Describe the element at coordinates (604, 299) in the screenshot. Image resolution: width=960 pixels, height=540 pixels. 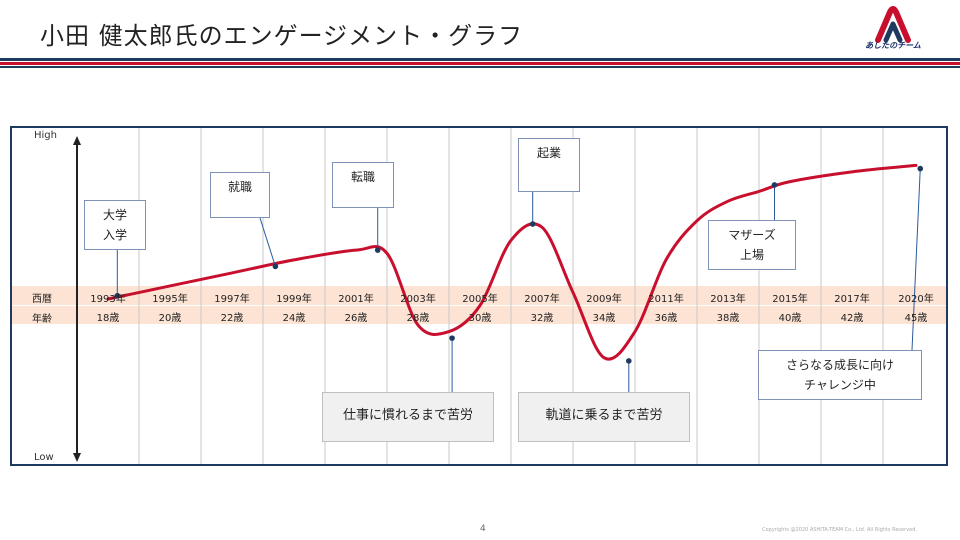
I see `x-tick-year: 2009年` at that location.